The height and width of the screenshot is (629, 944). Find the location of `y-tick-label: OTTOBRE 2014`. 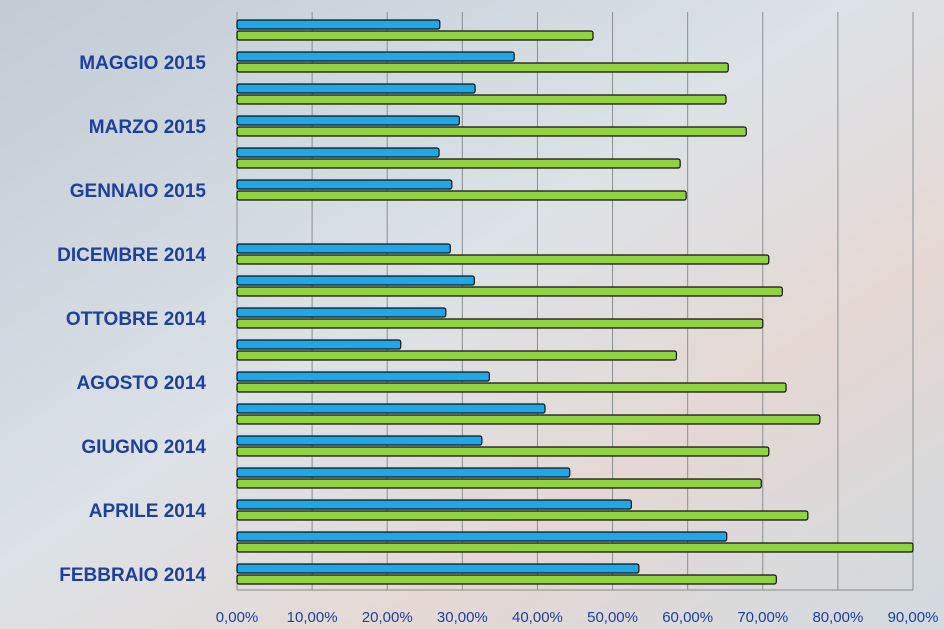

y-tick-label: OTTOBRE 2014 is located at coordinates (136, 319).